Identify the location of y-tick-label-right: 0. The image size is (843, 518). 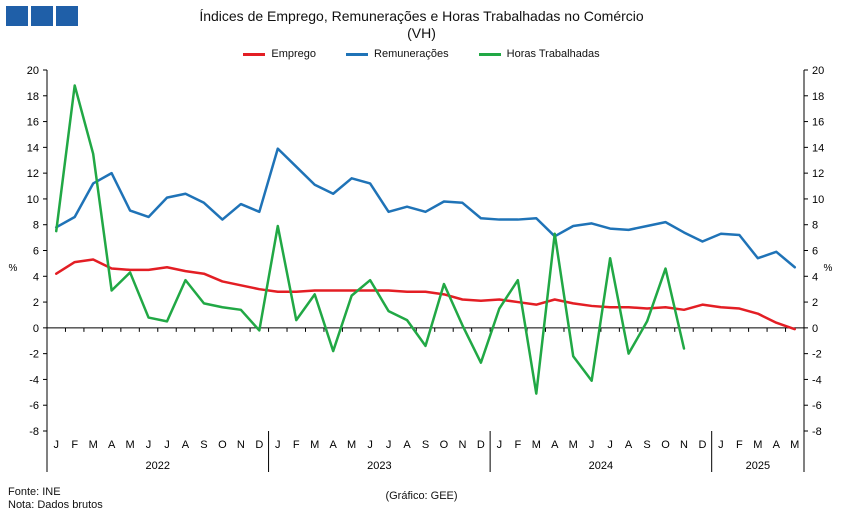
(815, 329).